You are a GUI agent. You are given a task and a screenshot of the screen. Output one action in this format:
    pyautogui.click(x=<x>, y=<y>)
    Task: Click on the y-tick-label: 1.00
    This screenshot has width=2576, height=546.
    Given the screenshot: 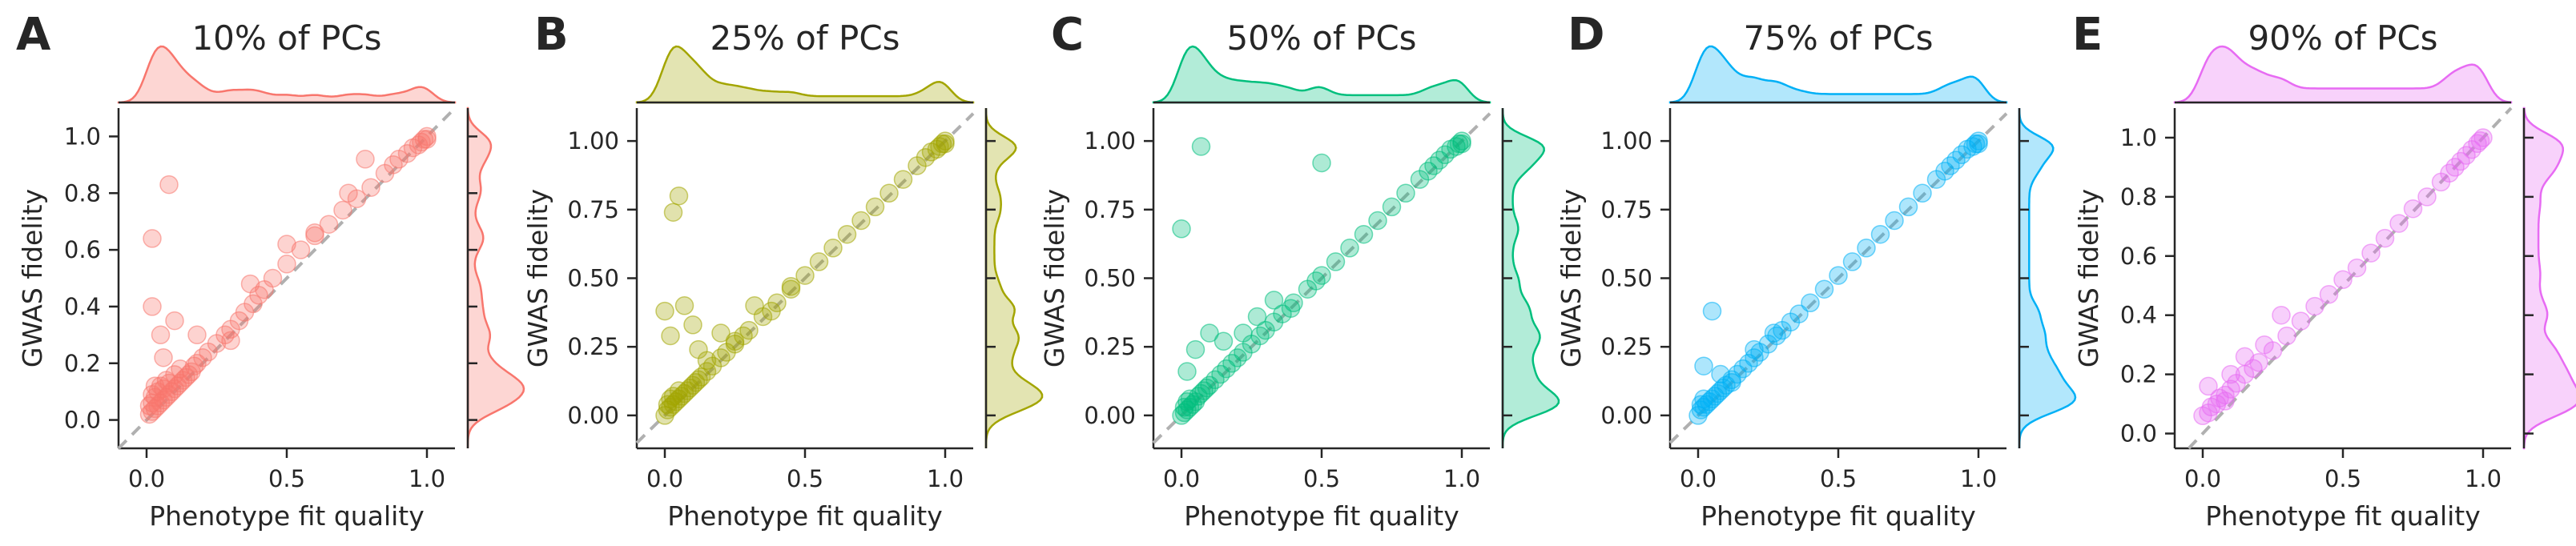 What is the action you would take?
    pyautogui.click(x=1626, y=141)
    